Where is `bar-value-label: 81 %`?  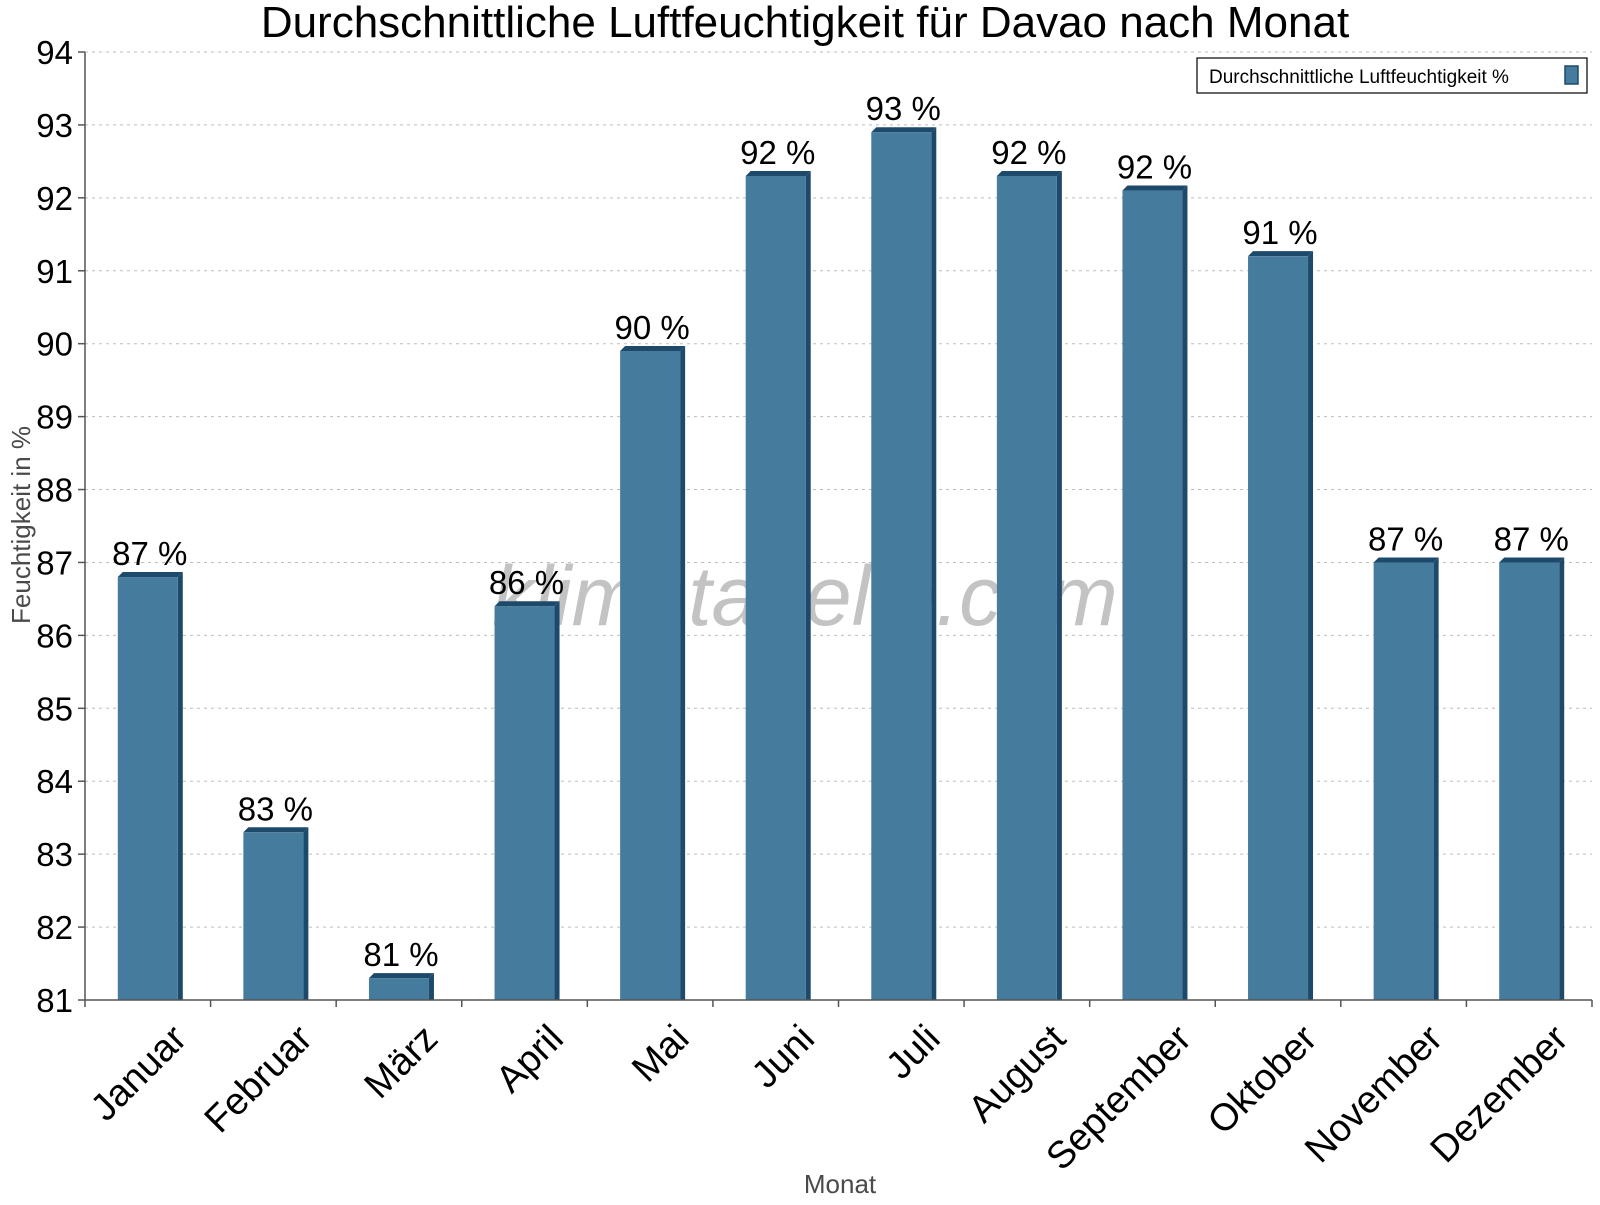 bar-value-label: 81 % is located at coordinates (400, 954).